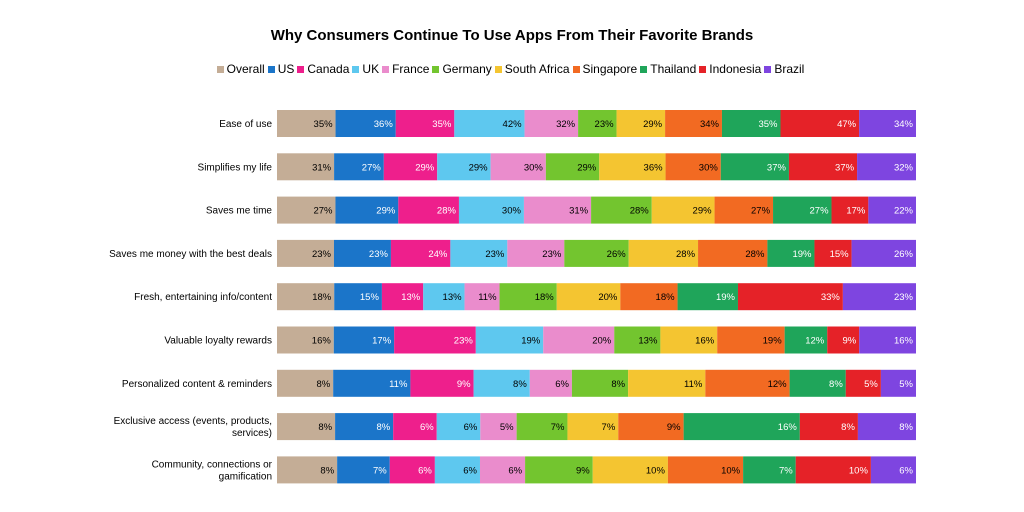  What do you see at coordinates (848, 427) in the screenshot?
I see `data-label-indonesia-exclusive-access-events-products-services: 8%` at bounding box center [848, 427].